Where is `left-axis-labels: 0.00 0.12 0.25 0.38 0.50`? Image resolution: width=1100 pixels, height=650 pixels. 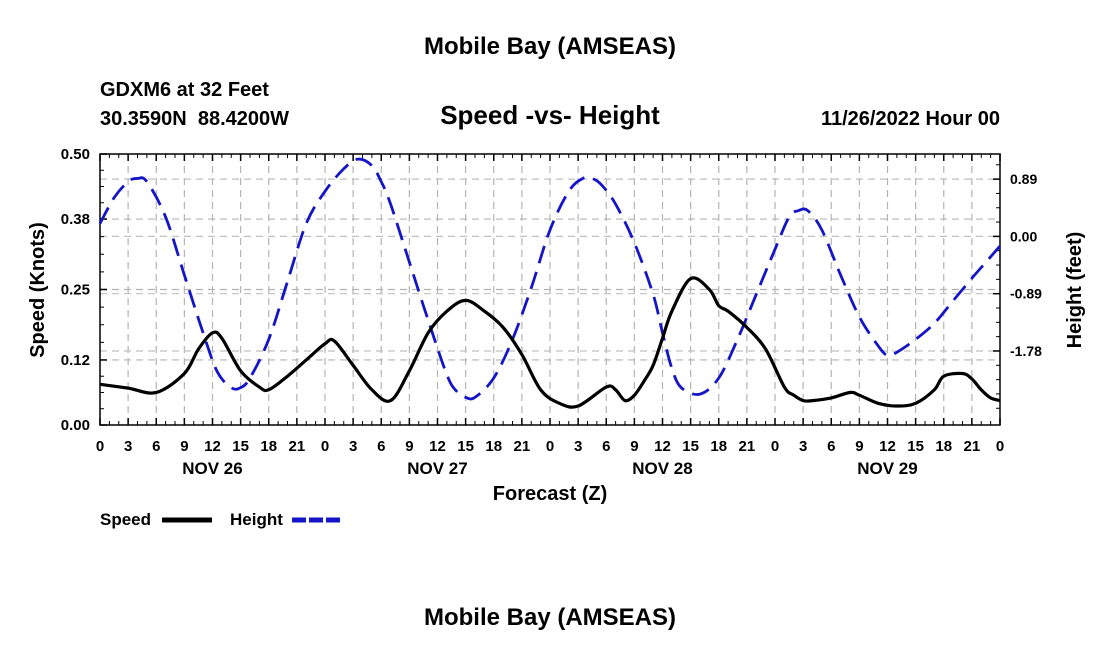 left-axis-labels: 0.00 0.12 0.25 0.38 0.50 is located at coordinates (75, 290).